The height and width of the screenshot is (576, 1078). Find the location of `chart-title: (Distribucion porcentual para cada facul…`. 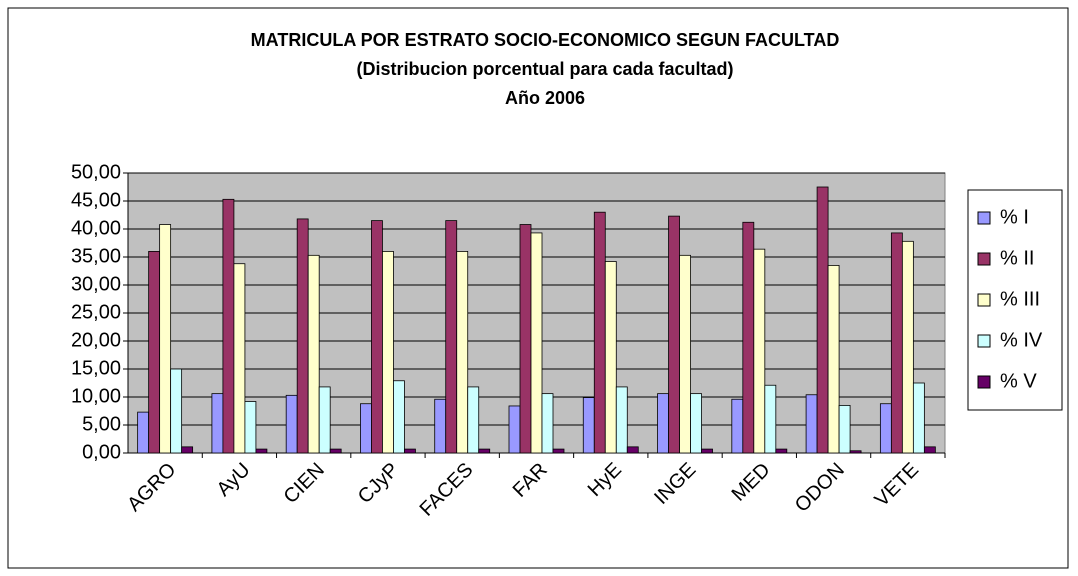

chart-title: (Distribucion porcentual para cada facul… is located at coordinates (544, 69).